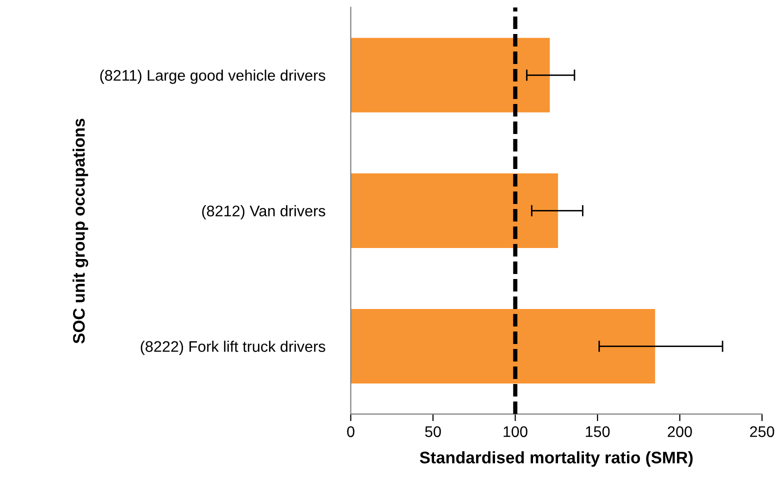  I want to click on y-axis-title: SOC unit group occupations, so click(80, 231).